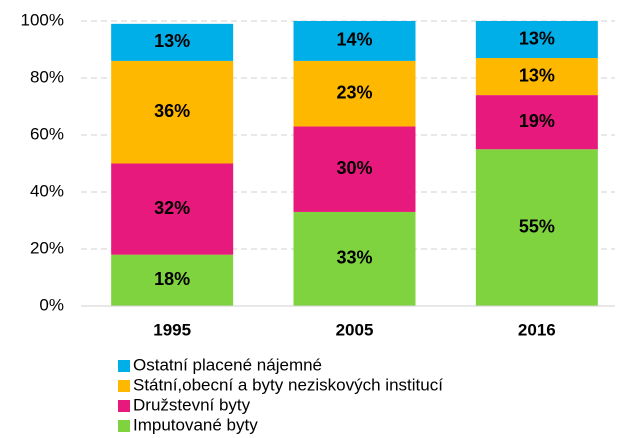 The image size is (622, 438). What do you see at coordinates (47, 247) in the screenshot?
I see `y-tick-label: 20%` at bounding box center [47, 247].